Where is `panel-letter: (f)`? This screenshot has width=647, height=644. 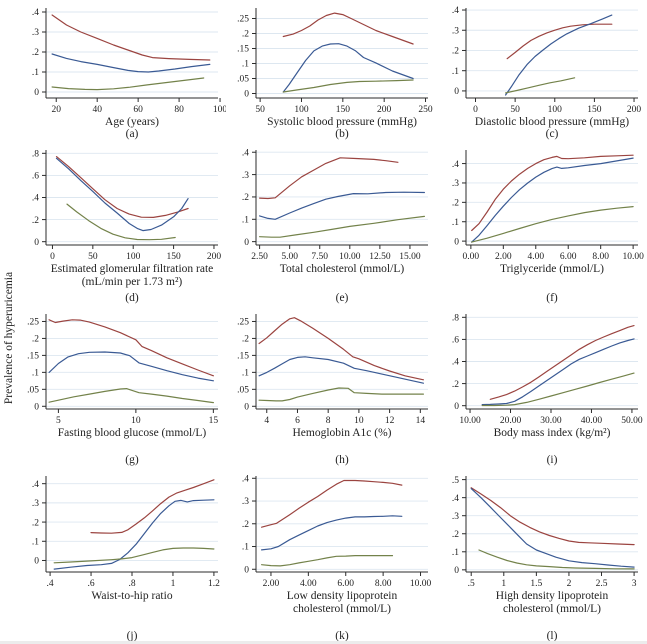 panel-letter: (f) is located at coordinates (552, 298).